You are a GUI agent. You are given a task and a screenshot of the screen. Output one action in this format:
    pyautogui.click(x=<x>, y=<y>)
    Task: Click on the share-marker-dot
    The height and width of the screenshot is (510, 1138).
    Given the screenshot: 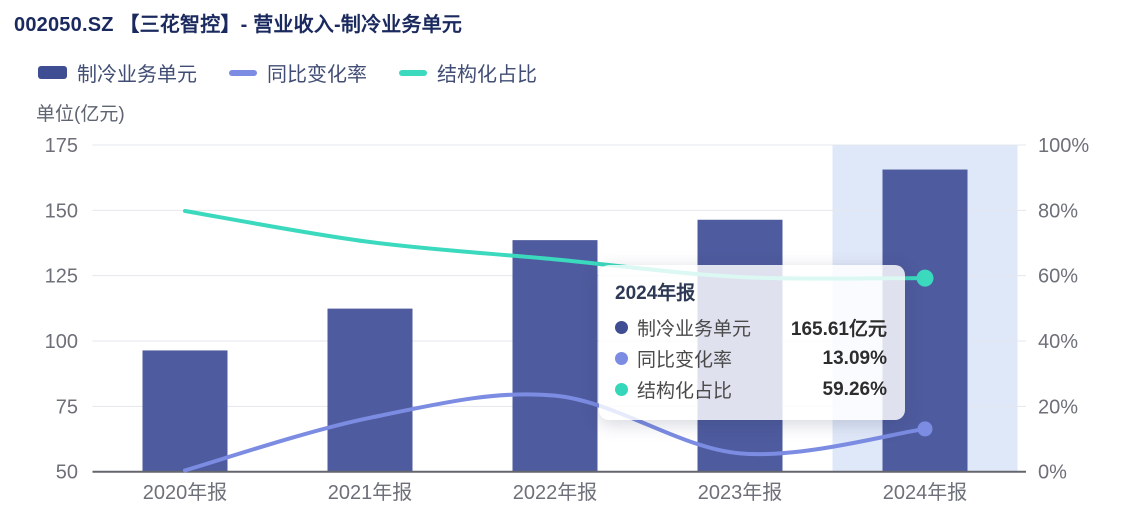 What is the action you would take?
    pyautogui.click(x=925, y=278)
    